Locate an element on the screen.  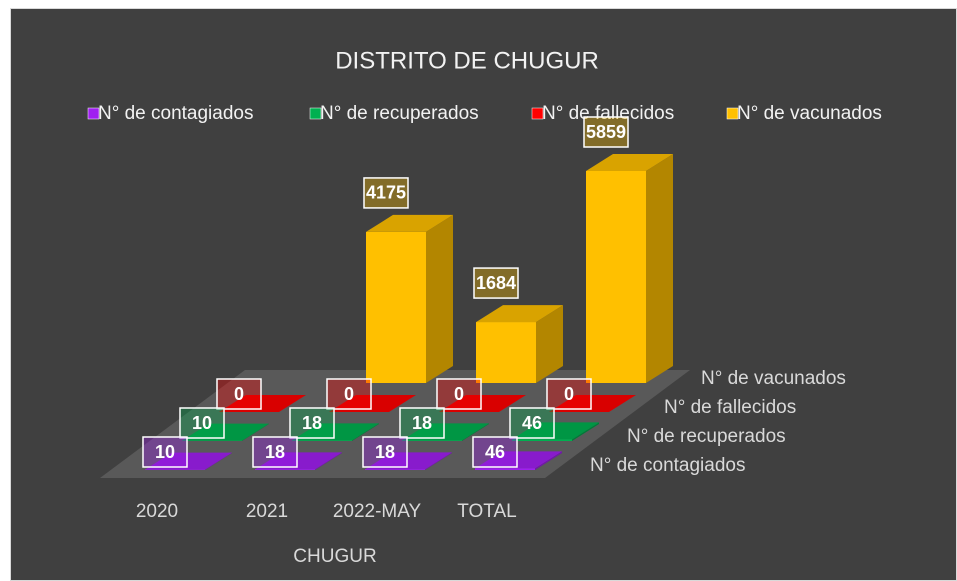
legend-label: N° de contagiados is located at coordinates (175, 113).